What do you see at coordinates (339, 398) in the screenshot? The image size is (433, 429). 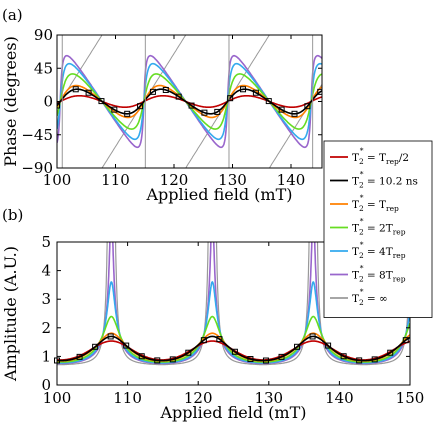 I see `amplitude-x-tick-label: 140` at bounding box center [339, 398].